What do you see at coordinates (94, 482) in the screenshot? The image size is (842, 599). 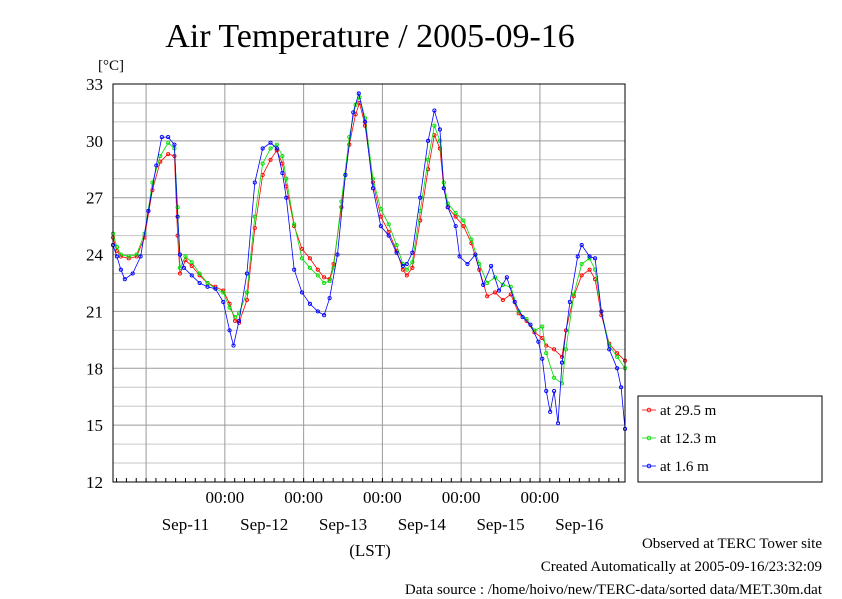 I see `y-tick-label: 12` at bounding box center [94, 482].